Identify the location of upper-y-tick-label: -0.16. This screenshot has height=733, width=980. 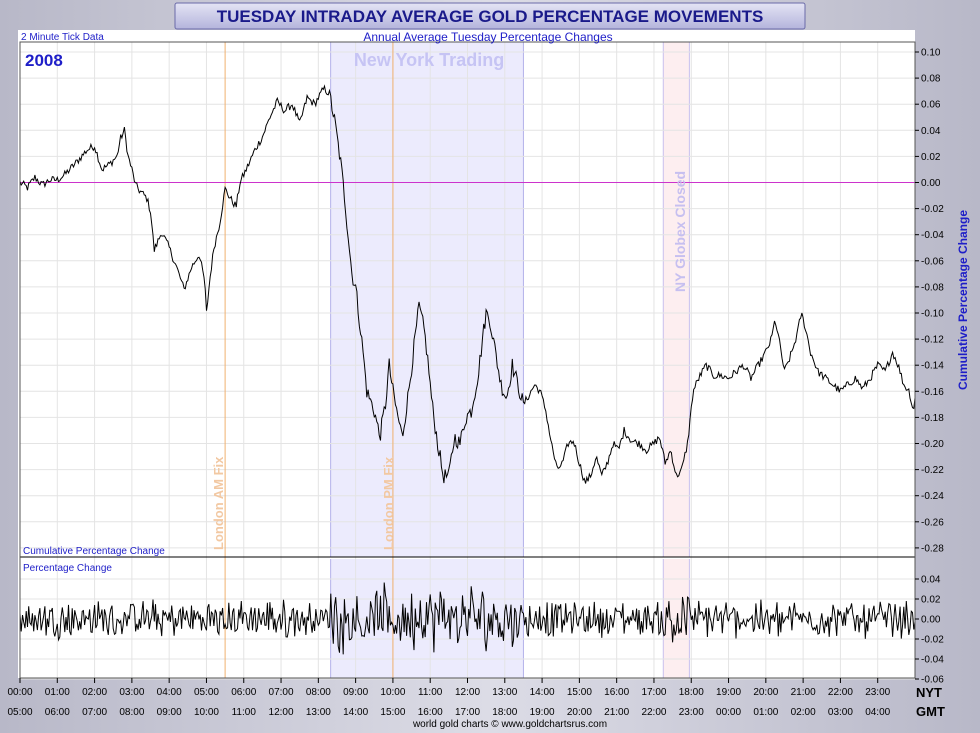
(932, 392).